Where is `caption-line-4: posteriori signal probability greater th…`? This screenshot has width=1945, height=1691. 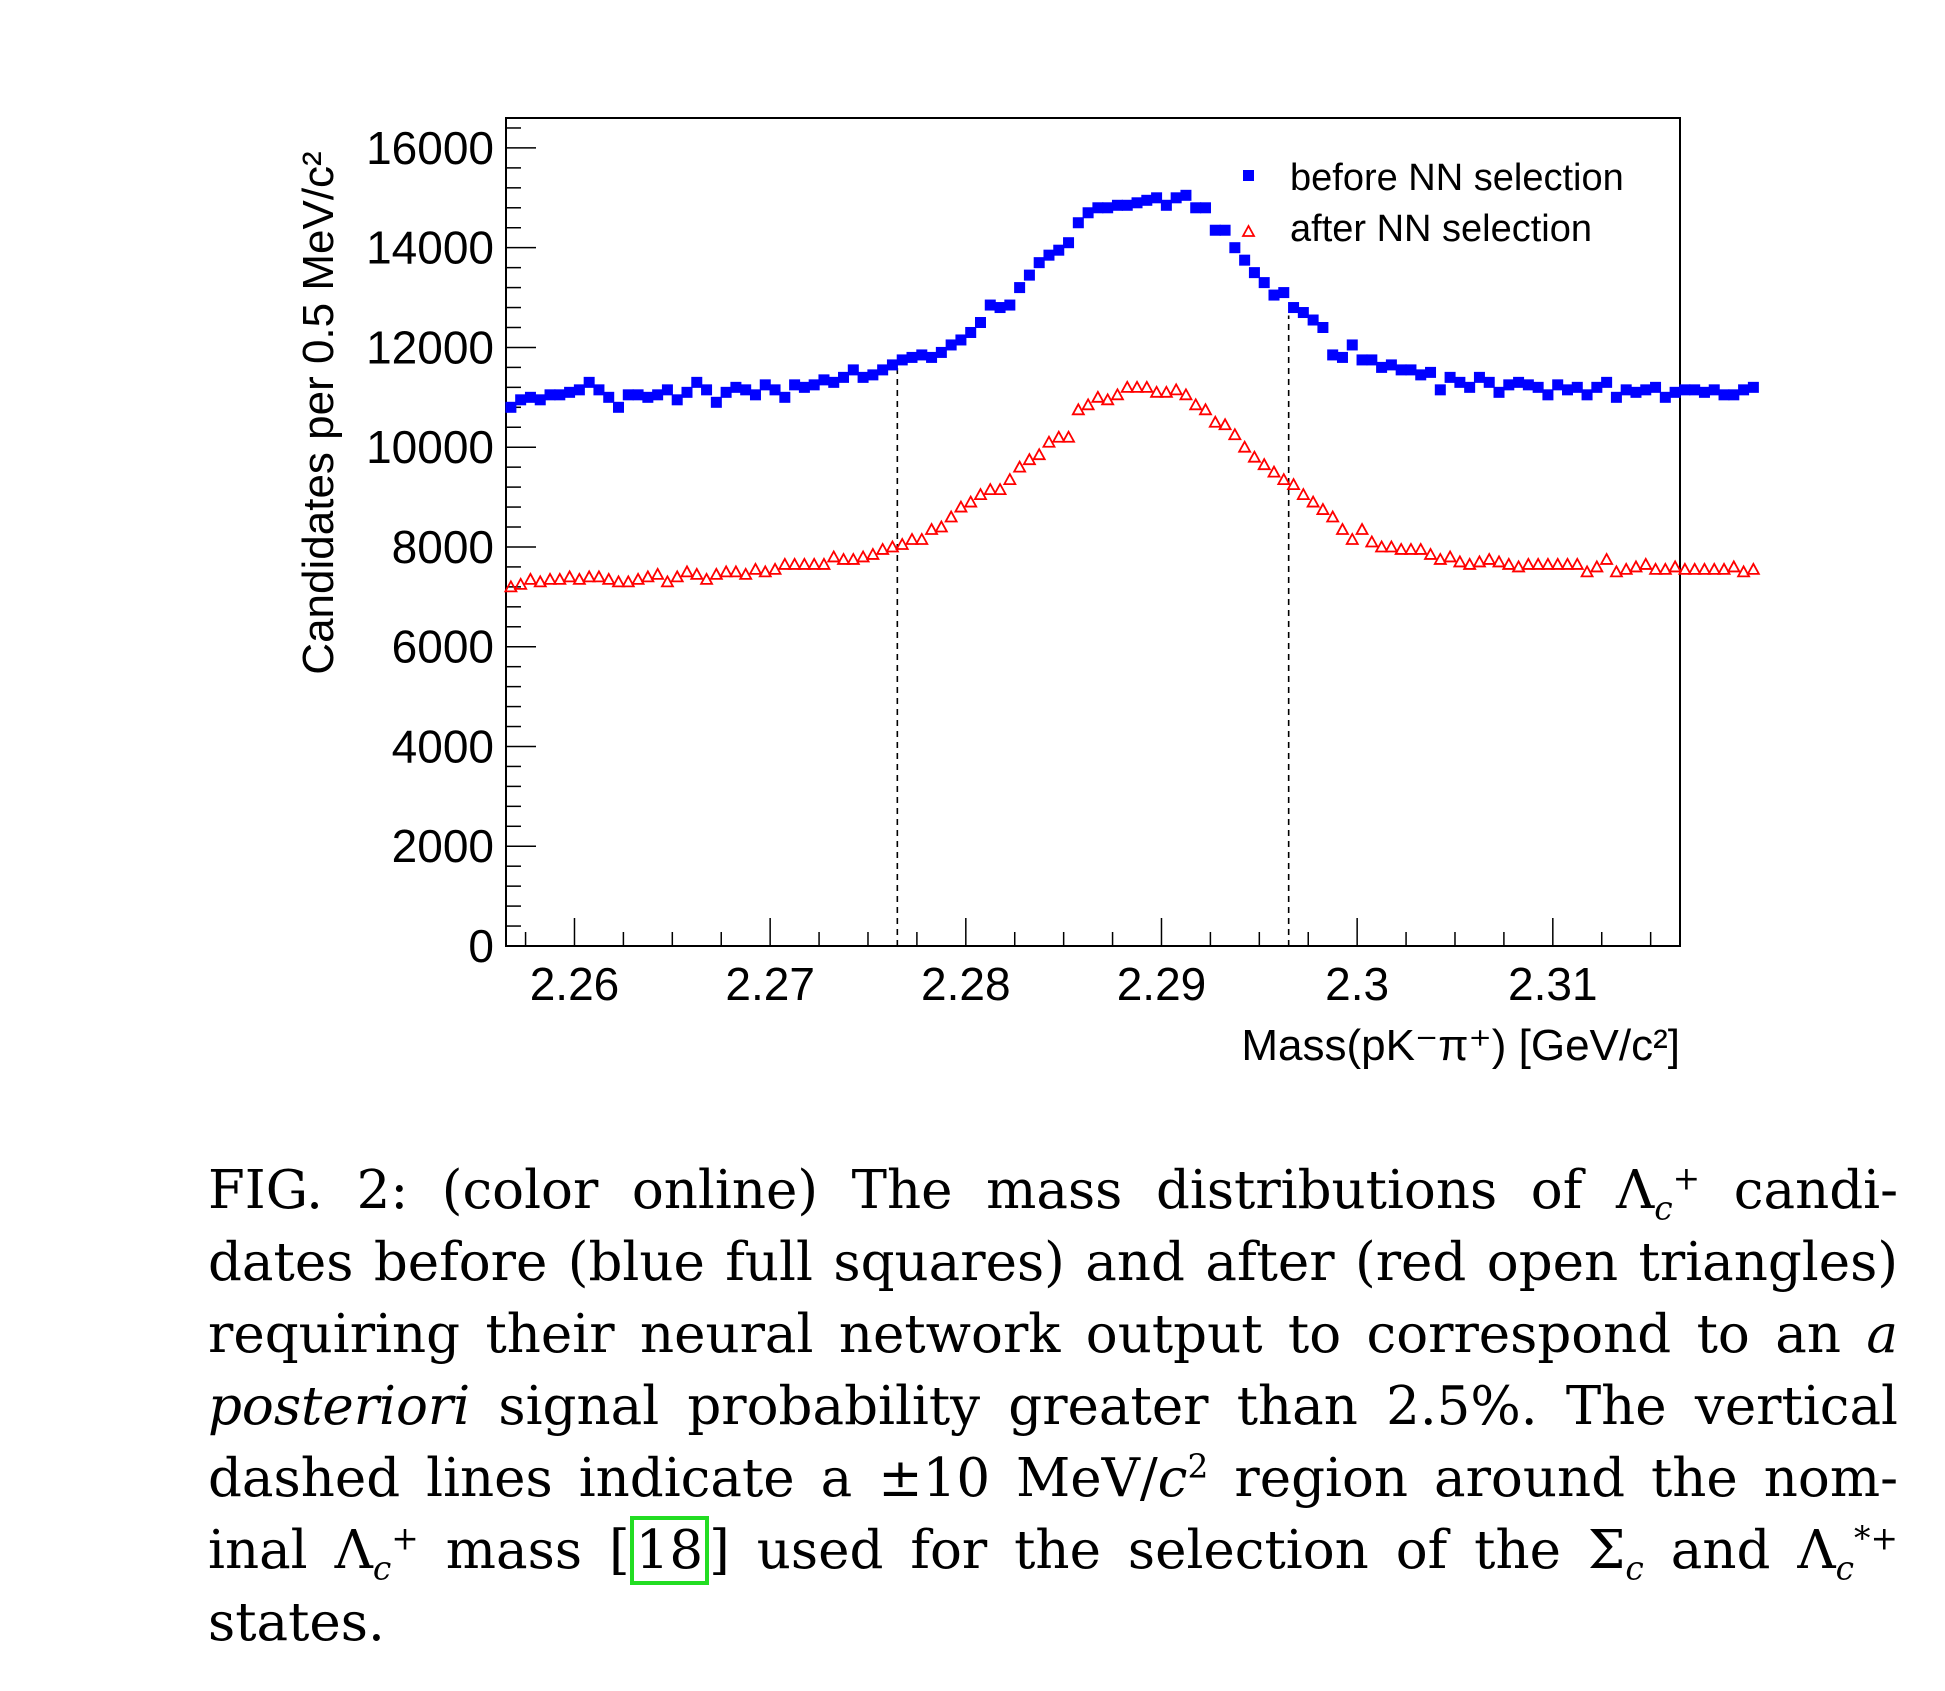
caption-line-4: posteriori signal probability greater th… is located at coordinates (1053, 1407).